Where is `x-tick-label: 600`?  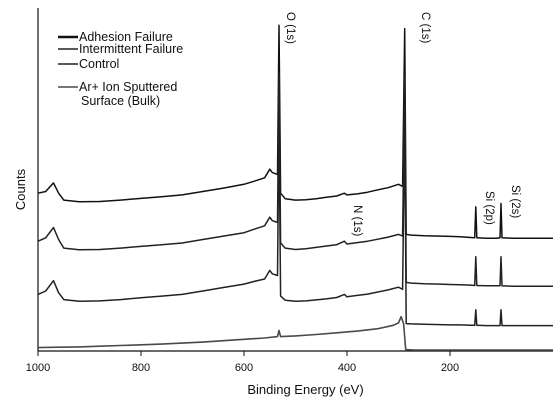 x-tick-label: 600 is located at coordinates (244, 368).